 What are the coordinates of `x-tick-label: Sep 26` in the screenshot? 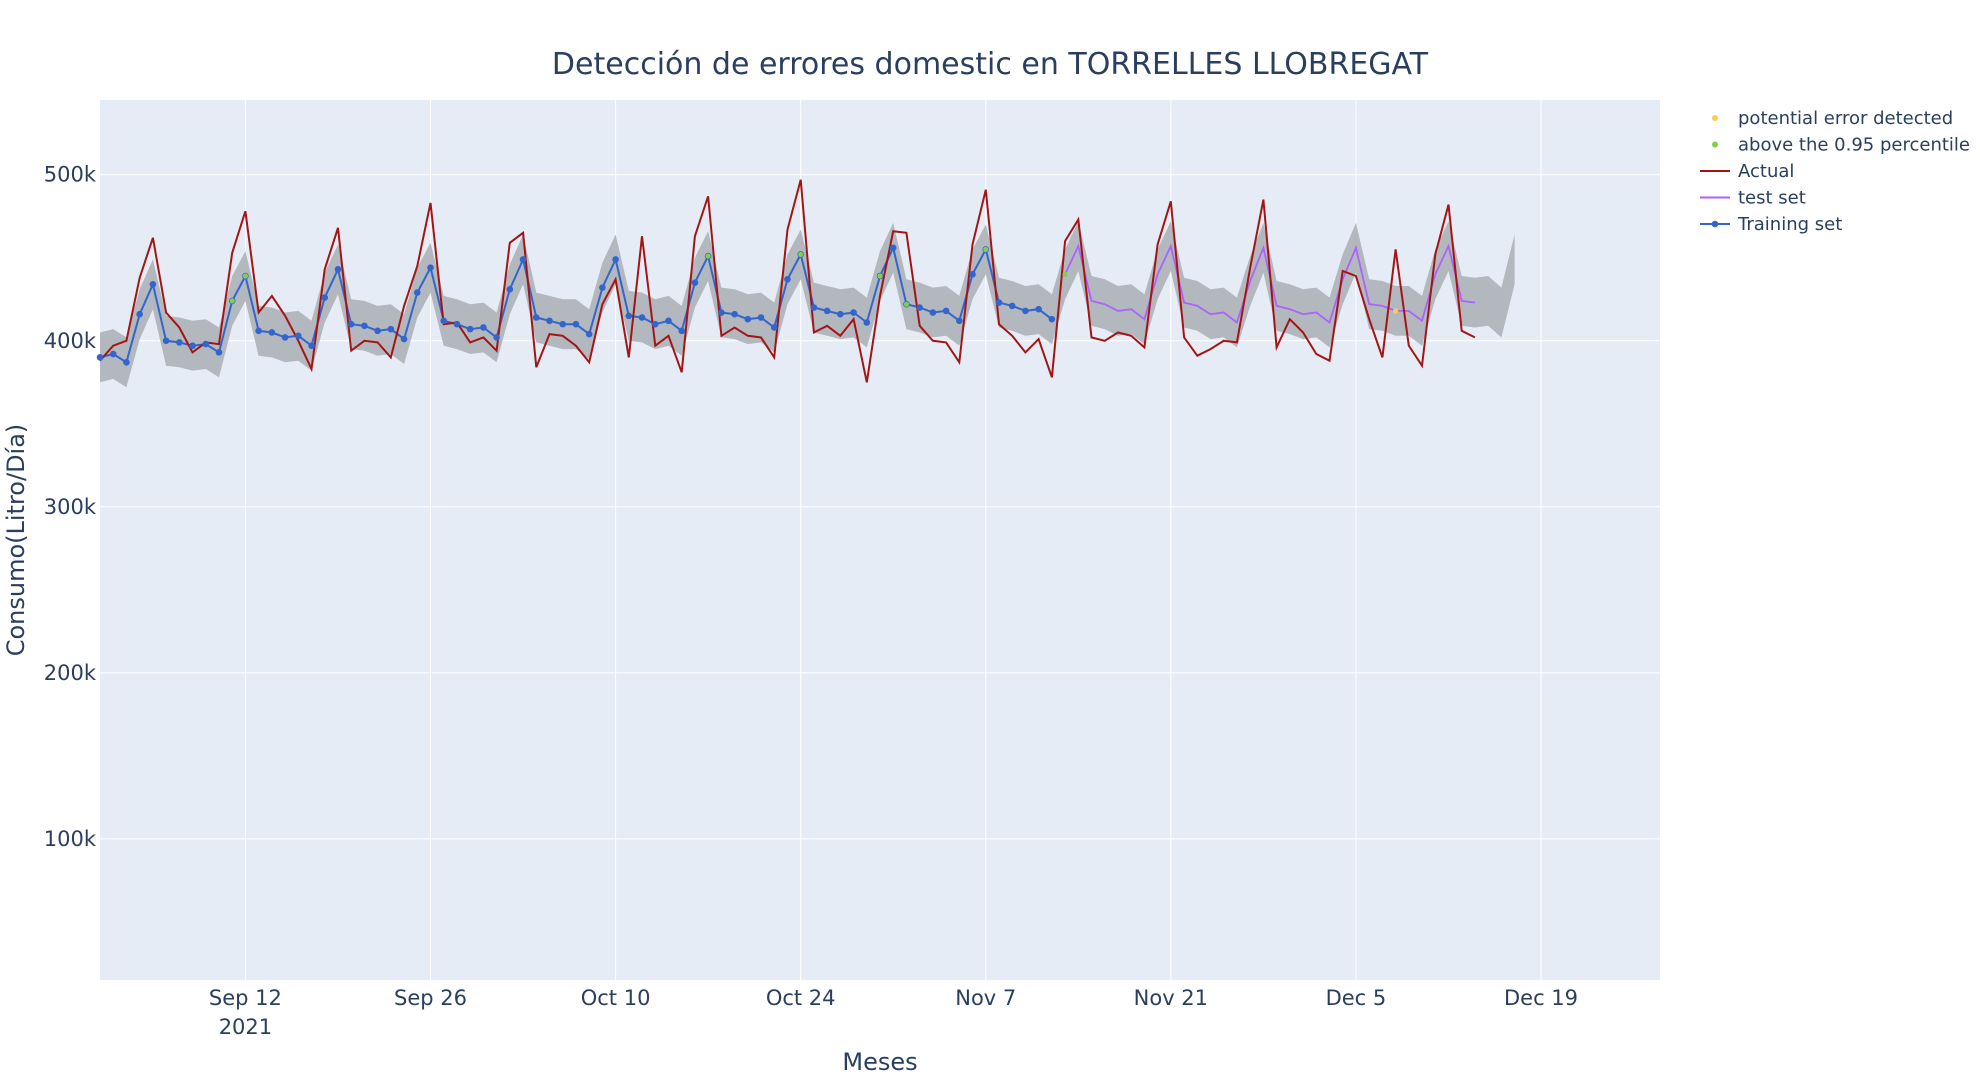 It's located at (430, 998).